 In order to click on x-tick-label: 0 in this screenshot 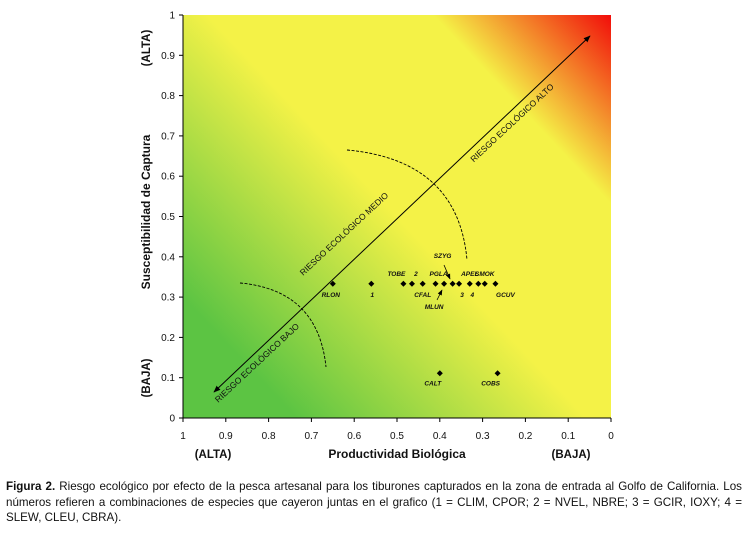, I will do `click(611, 436)`.